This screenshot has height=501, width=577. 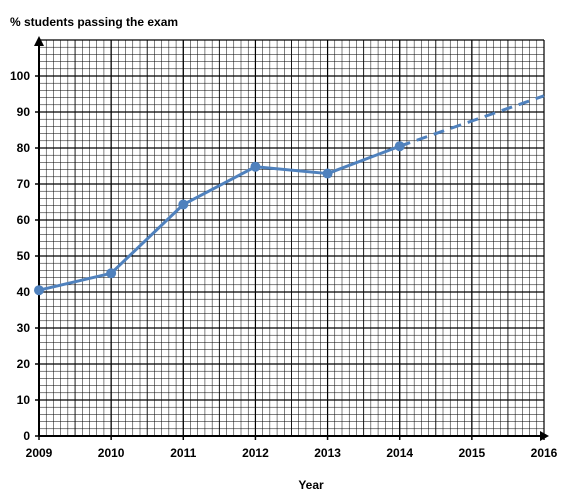 I want to click on y-tick-label: 20, so click(x=24, y=364).